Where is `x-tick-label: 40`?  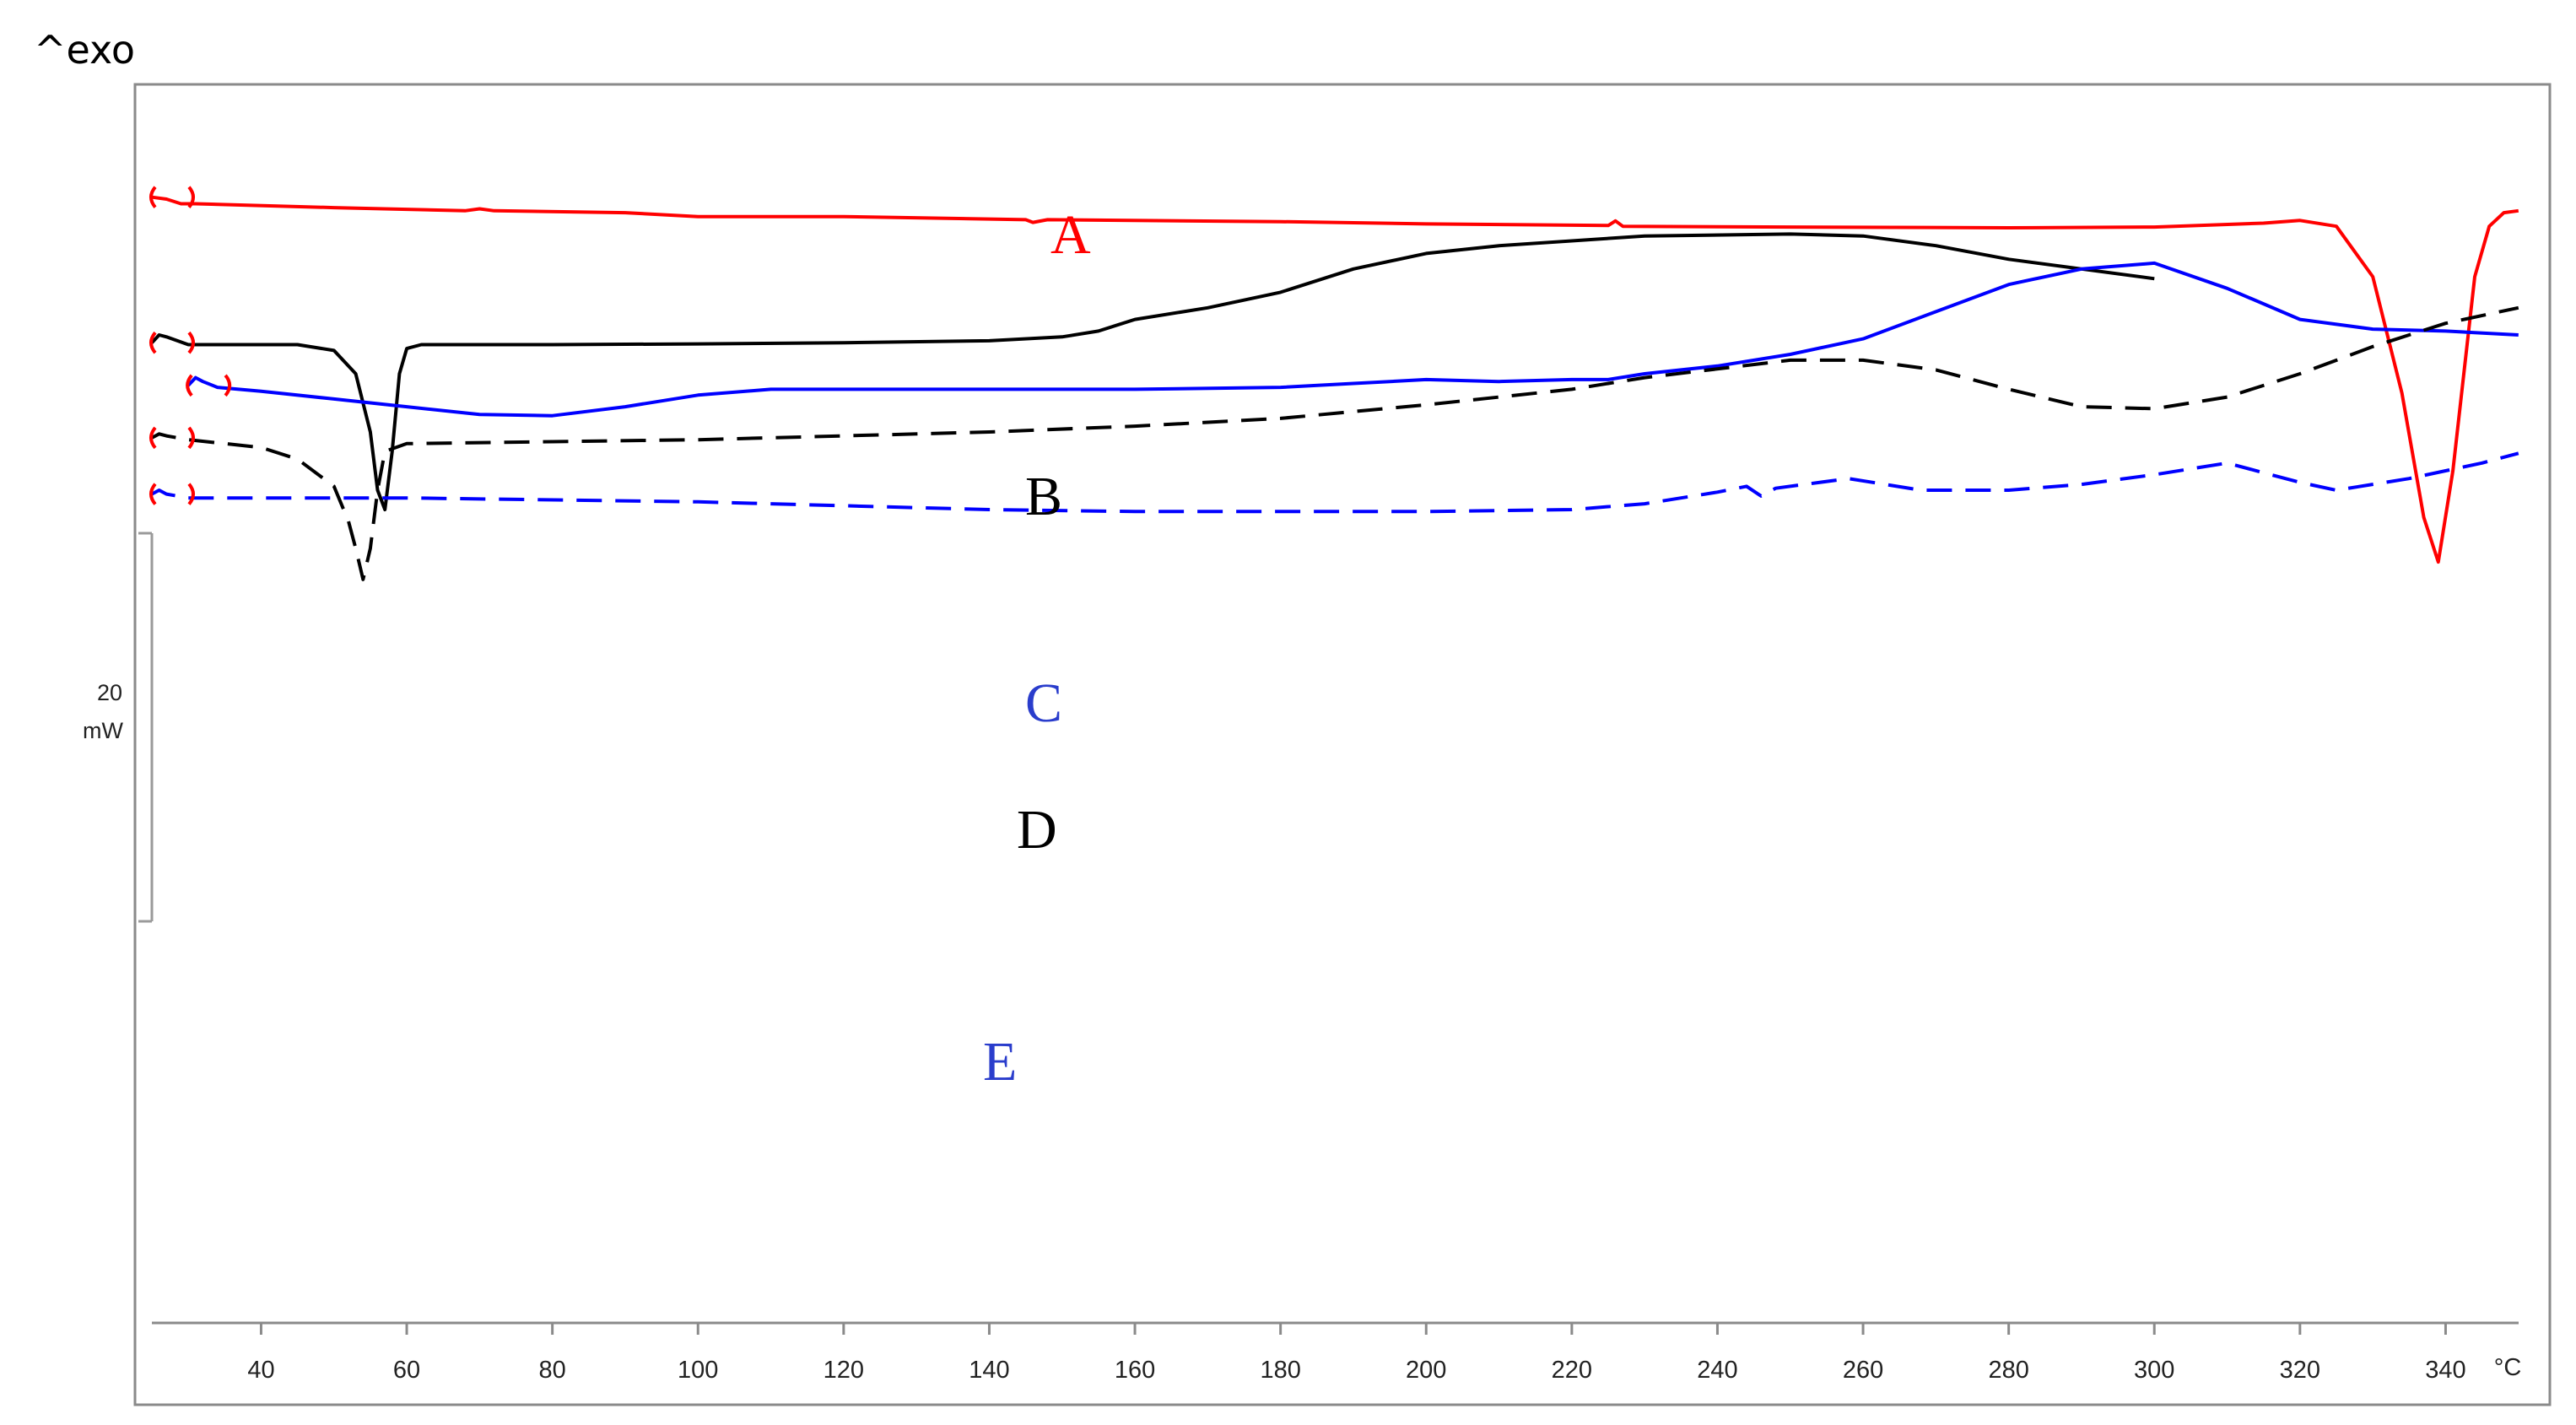
x-tick-label: 40 is located at coordinates (260, 1370).